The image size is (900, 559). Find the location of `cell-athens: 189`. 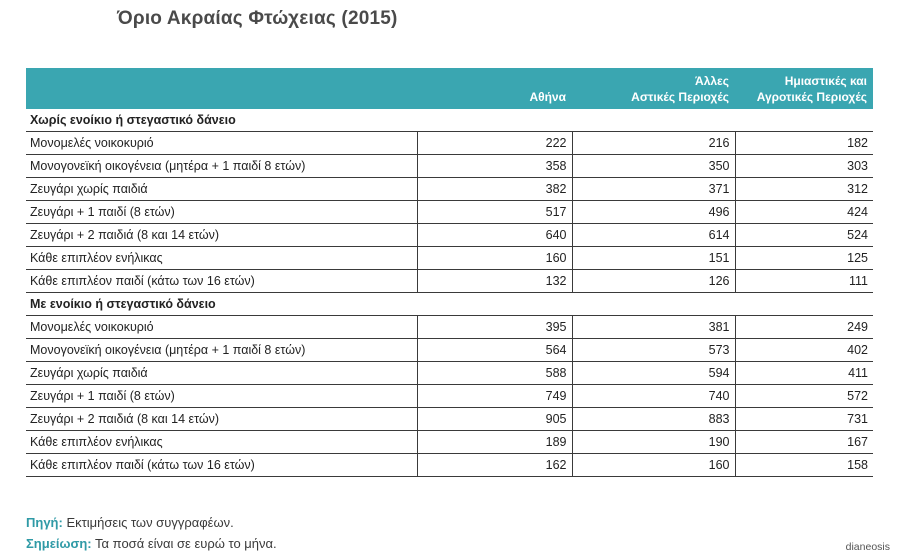

cell-athens: 189 is located at coordinates (495, 442).